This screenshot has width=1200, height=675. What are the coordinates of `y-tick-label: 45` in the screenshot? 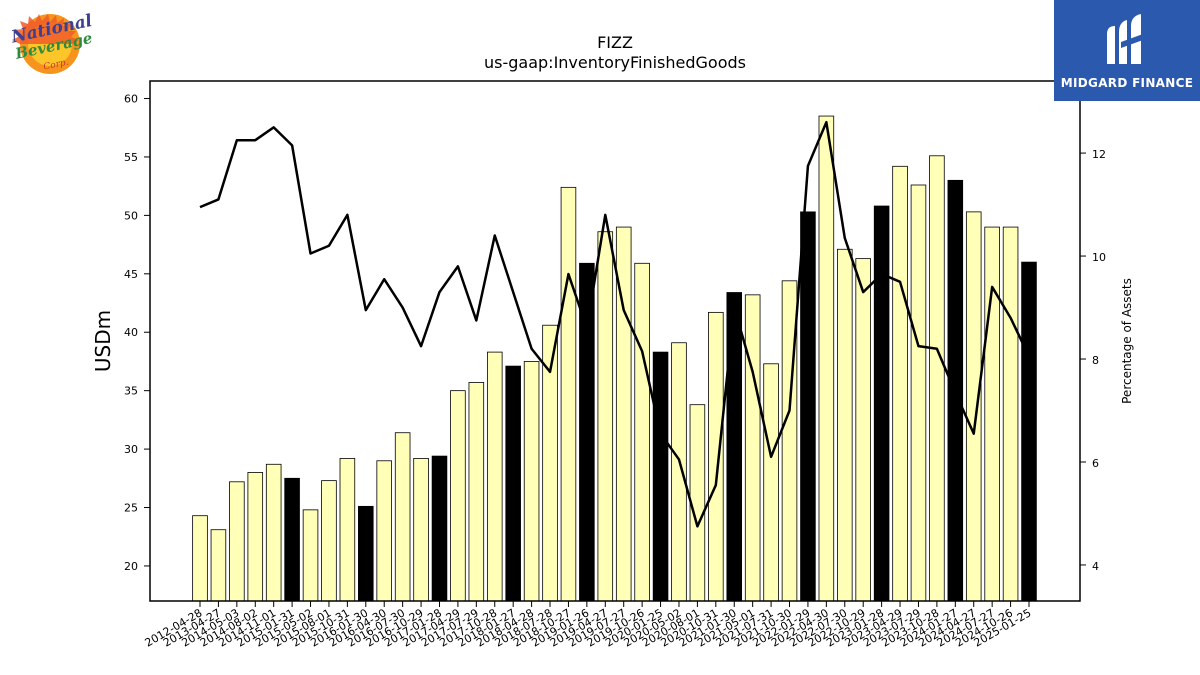 It's located at (131, 274).